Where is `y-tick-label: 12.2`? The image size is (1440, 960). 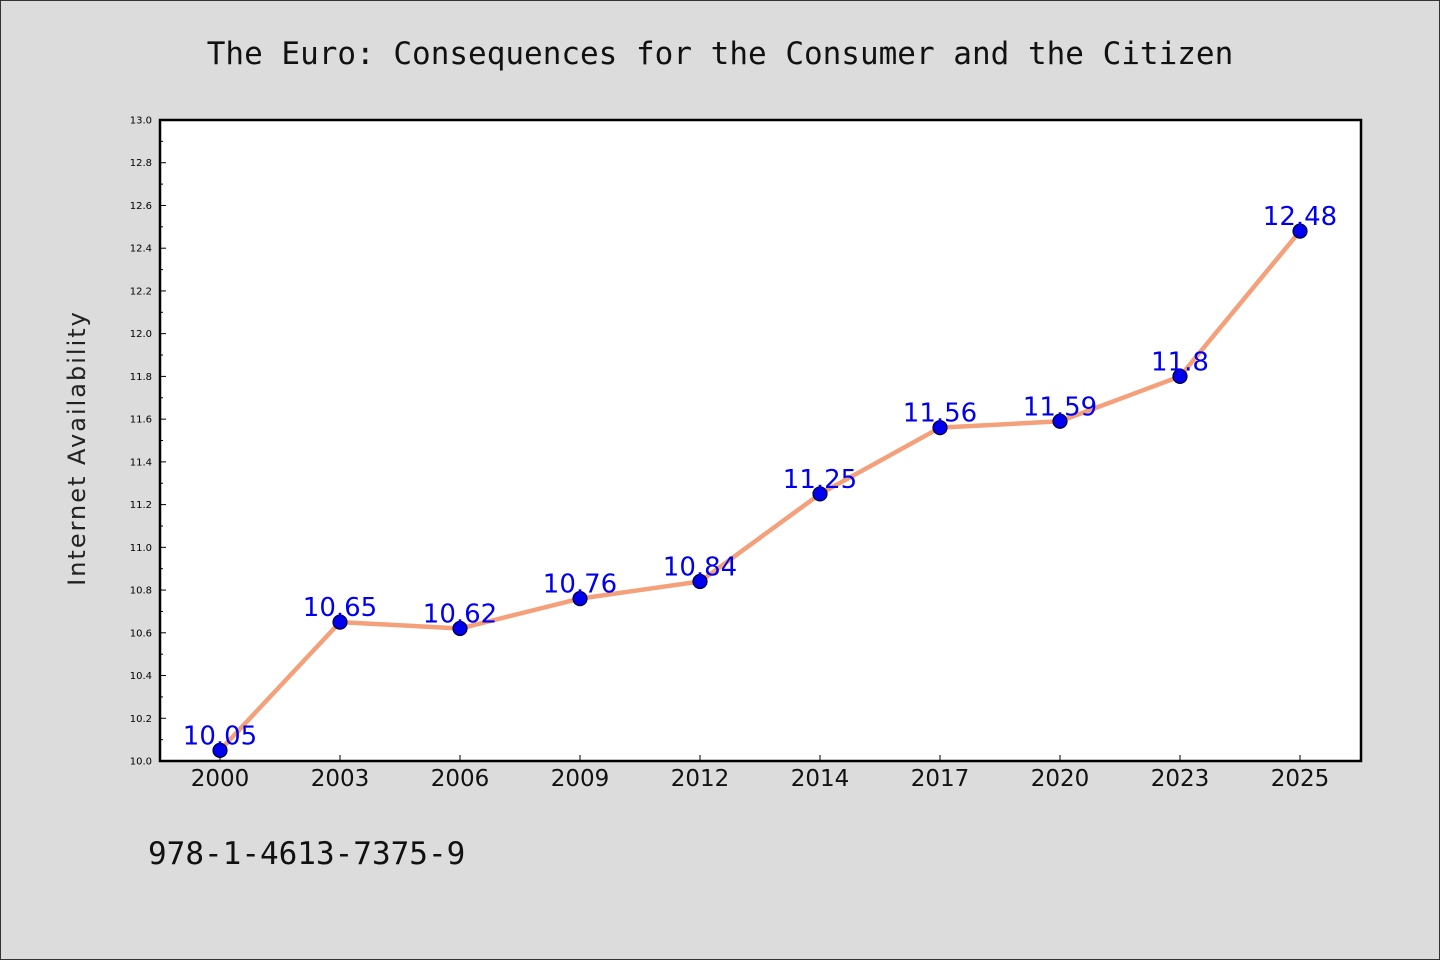 y-tick-label: 12.2 is located at coordinates (141, 291).